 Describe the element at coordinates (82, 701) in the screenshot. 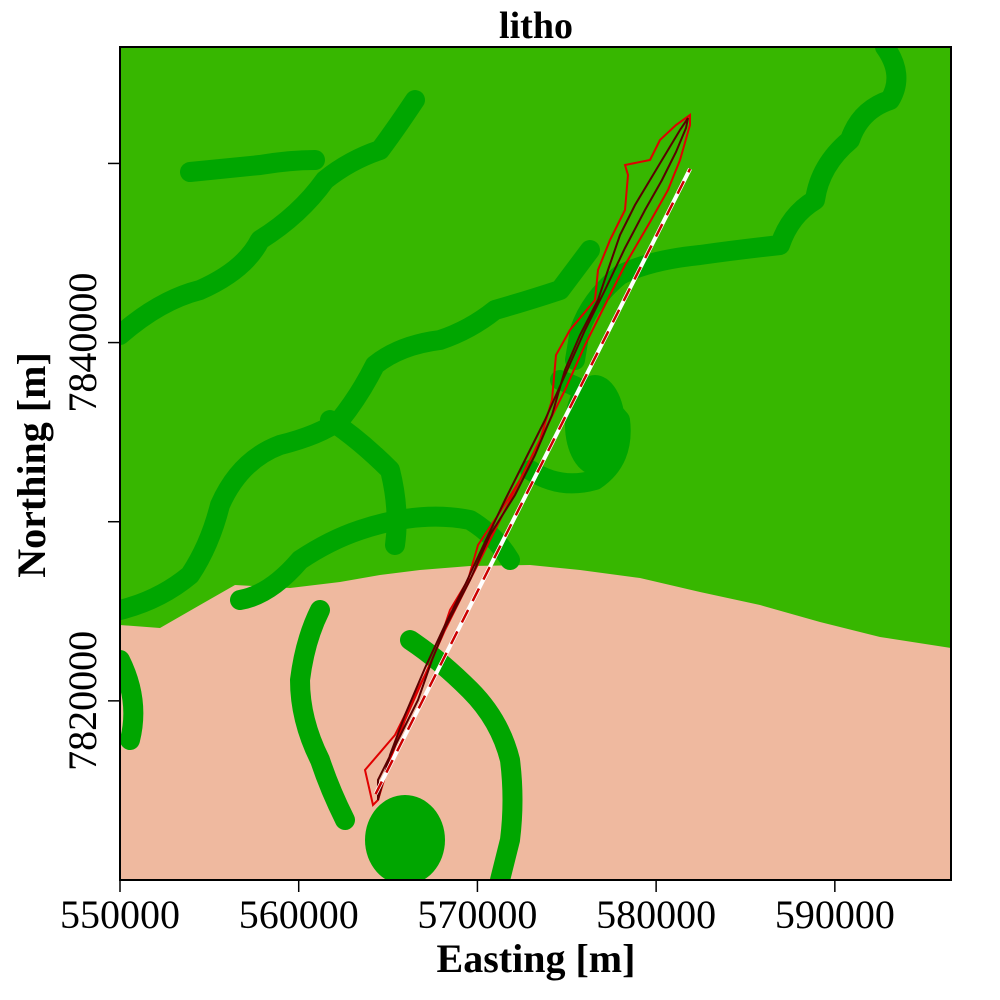

I see `y-tick-label: 7820000` at that location.